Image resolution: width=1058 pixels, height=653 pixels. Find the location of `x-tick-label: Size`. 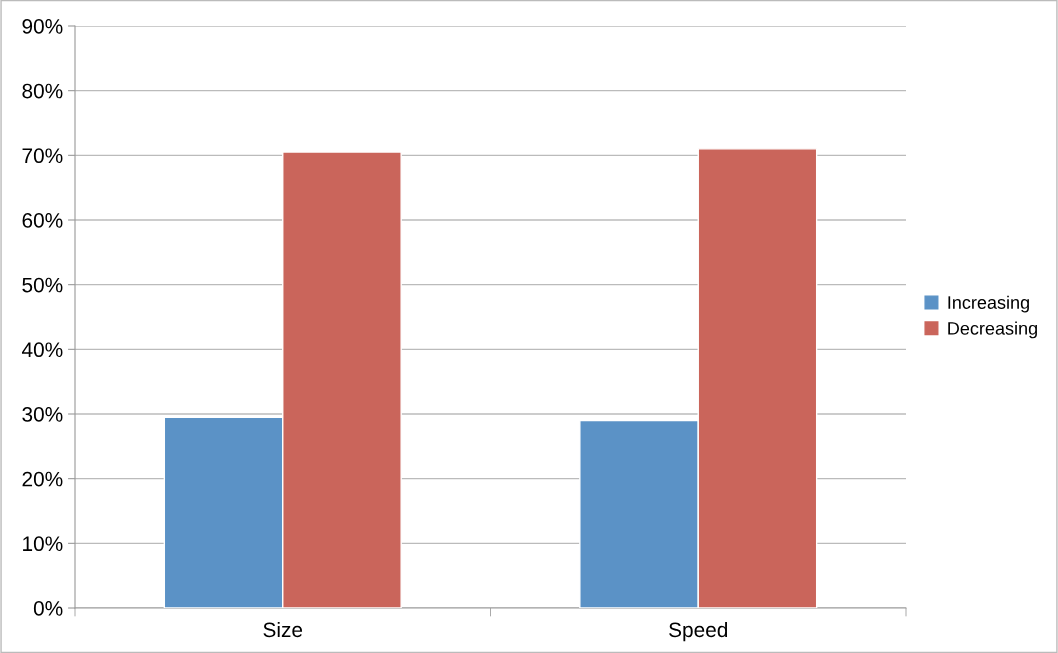

x-tick-label: Size is located at coordinates (283, 629).